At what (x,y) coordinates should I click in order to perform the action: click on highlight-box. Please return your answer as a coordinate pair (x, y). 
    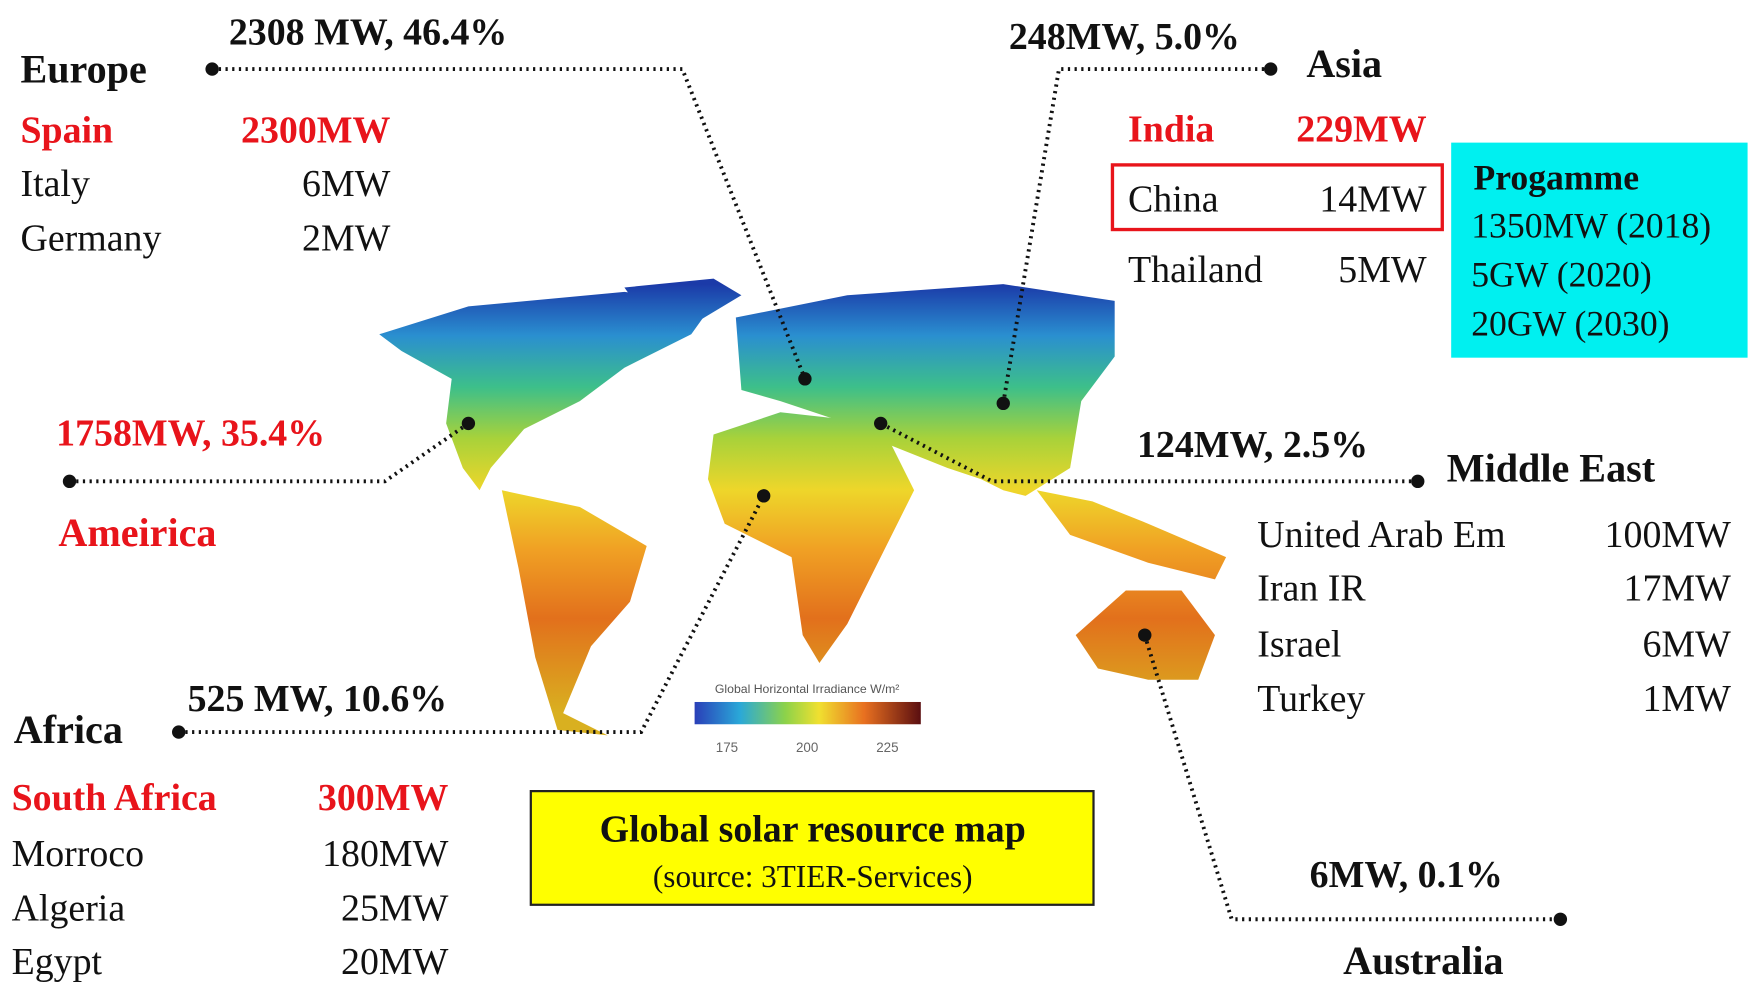
    Looking at the image, I should click on (1277, 197).